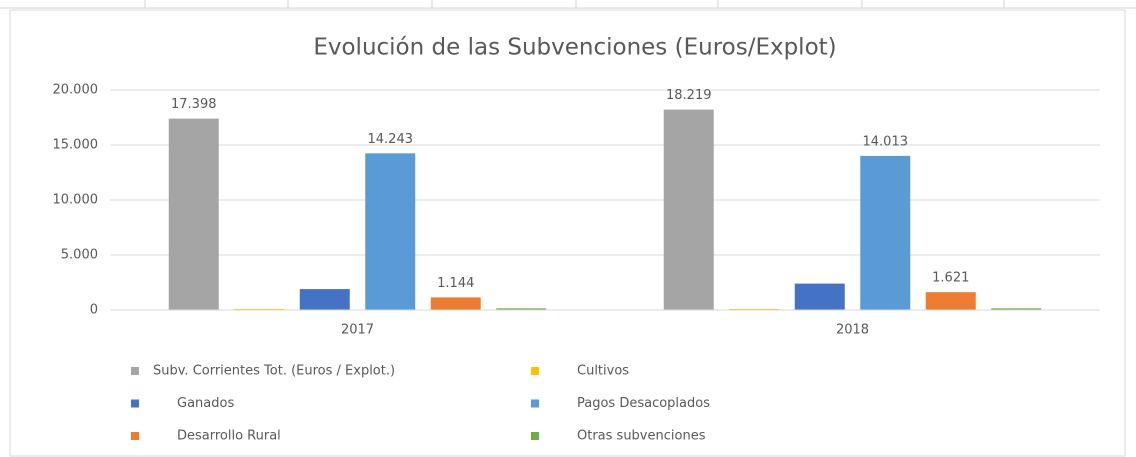  What do you see at coordinates (689, 95) in the screenshot?
I see `data-label: 18.219` at bounding box center [689, 95].